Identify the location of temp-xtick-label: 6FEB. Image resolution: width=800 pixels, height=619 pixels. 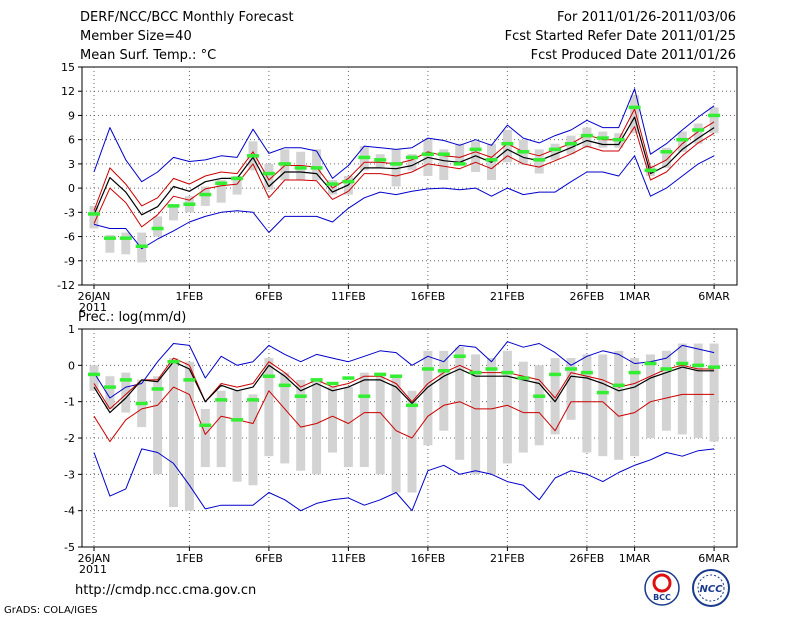
(269, 296).